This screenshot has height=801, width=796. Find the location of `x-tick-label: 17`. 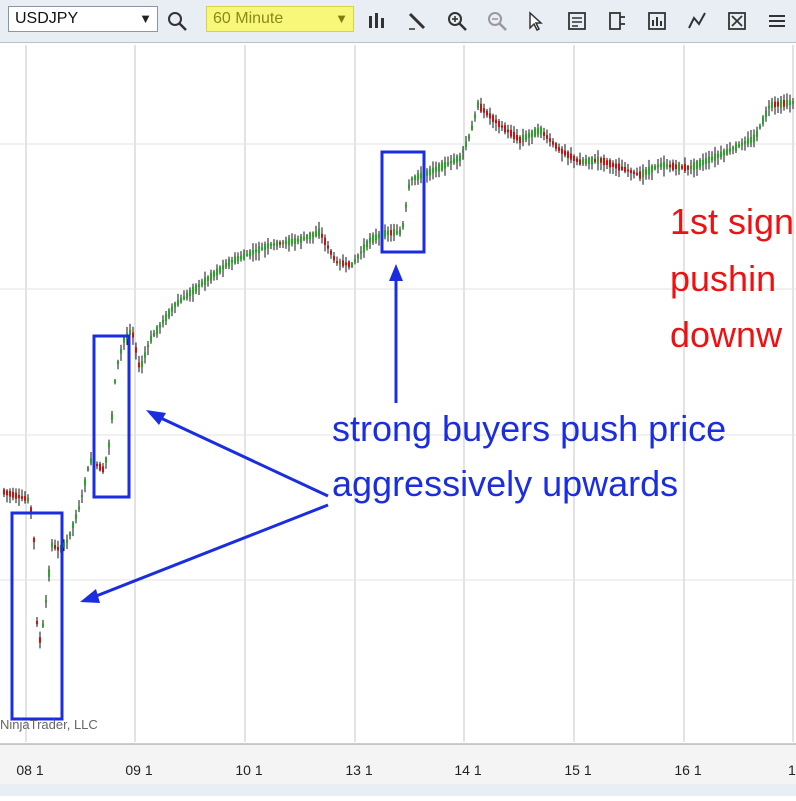

x-tick-label: 17 is located at coordinates (792, 770).